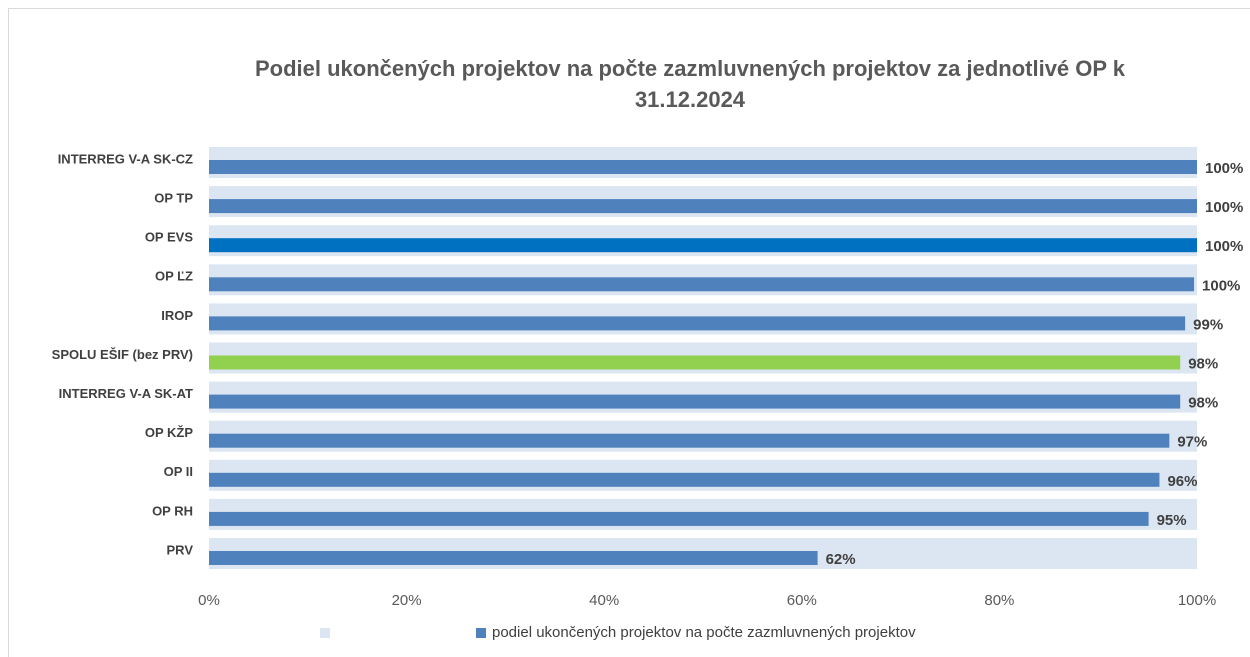 The image size is (1250, 657). What do you see at coordinates (1172, 520) in the screenshot?
I see `data-label: 95%` at bounding box center [1172, 520].